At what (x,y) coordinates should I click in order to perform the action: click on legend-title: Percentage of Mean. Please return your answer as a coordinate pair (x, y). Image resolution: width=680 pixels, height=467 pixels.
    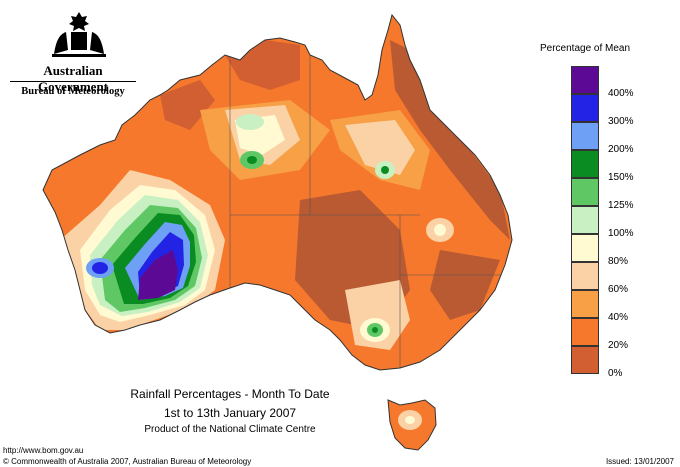
    Looking at the image, I should click on (585, 48).